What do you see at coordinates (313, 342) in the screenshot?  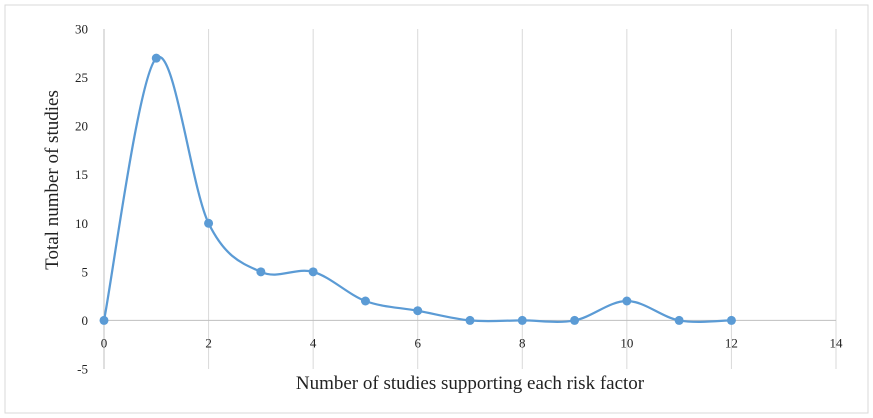 I see `x-tick-label: 4` at bounding box center [313, 342].